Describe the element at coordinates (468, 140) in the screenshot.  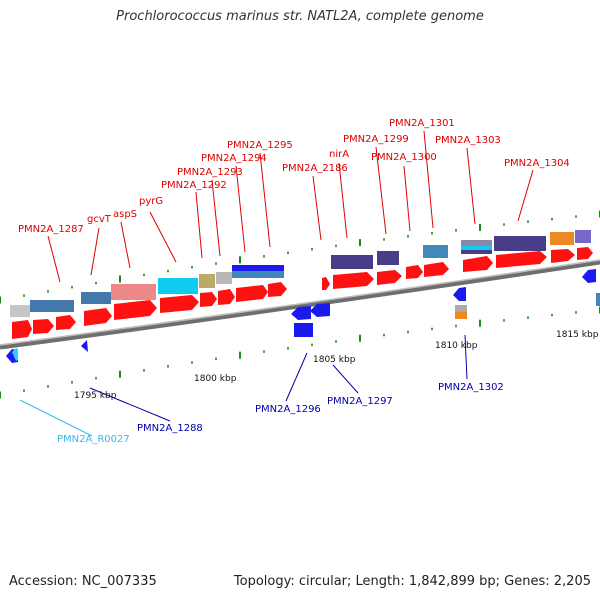
I see `gene-label: PMN2A_1303` at that location.